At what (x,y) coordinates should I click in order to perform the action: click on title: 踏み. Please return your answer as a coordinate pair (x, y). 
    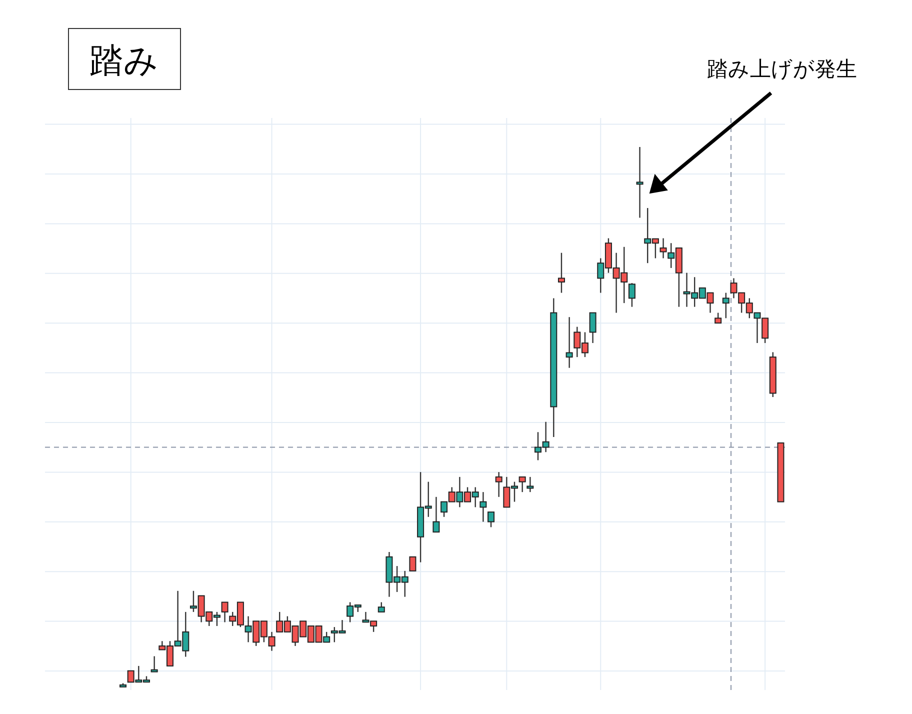
    Looking at the image, I should click on (124, 59).